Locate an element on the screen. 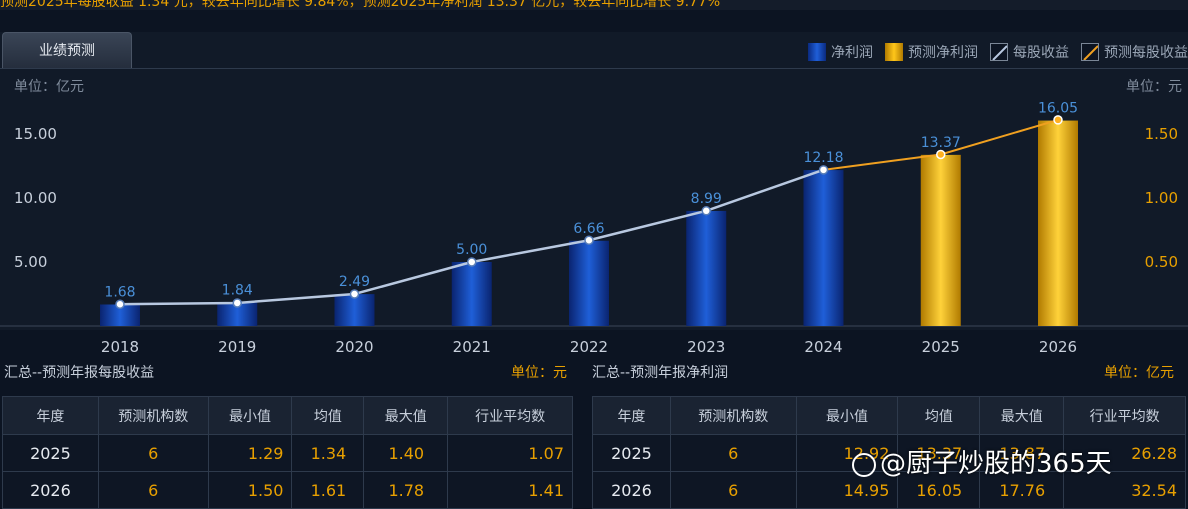 This screenshot has width=1188, height=509. legend-forecast-net-profit-label: 预测净利润 is located at coordinates (943, 53).